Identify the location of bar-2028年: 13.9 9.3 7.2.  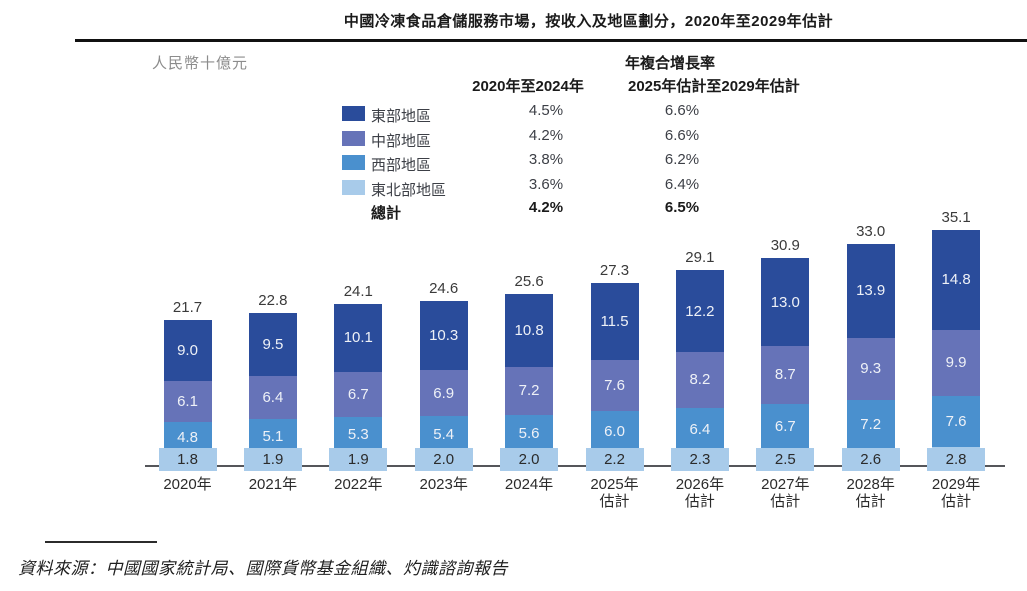
(870, 355).